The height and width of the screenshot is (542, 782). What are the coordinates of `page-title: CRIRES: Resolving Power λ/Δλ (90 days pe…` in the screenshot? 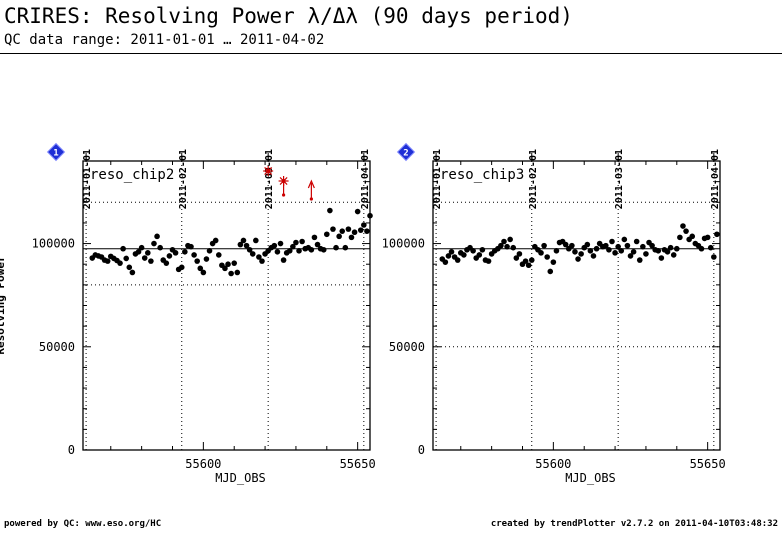 It's located at (288, 16).